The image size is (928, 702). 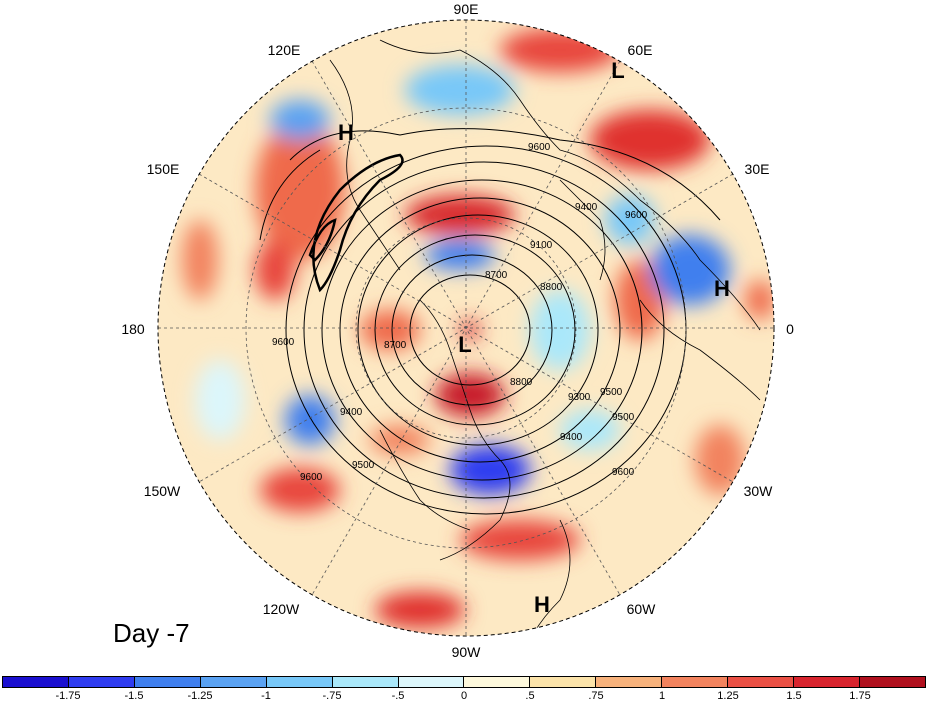 I want to click on lon-label-150e: 150E, so click(x=163, y=169).